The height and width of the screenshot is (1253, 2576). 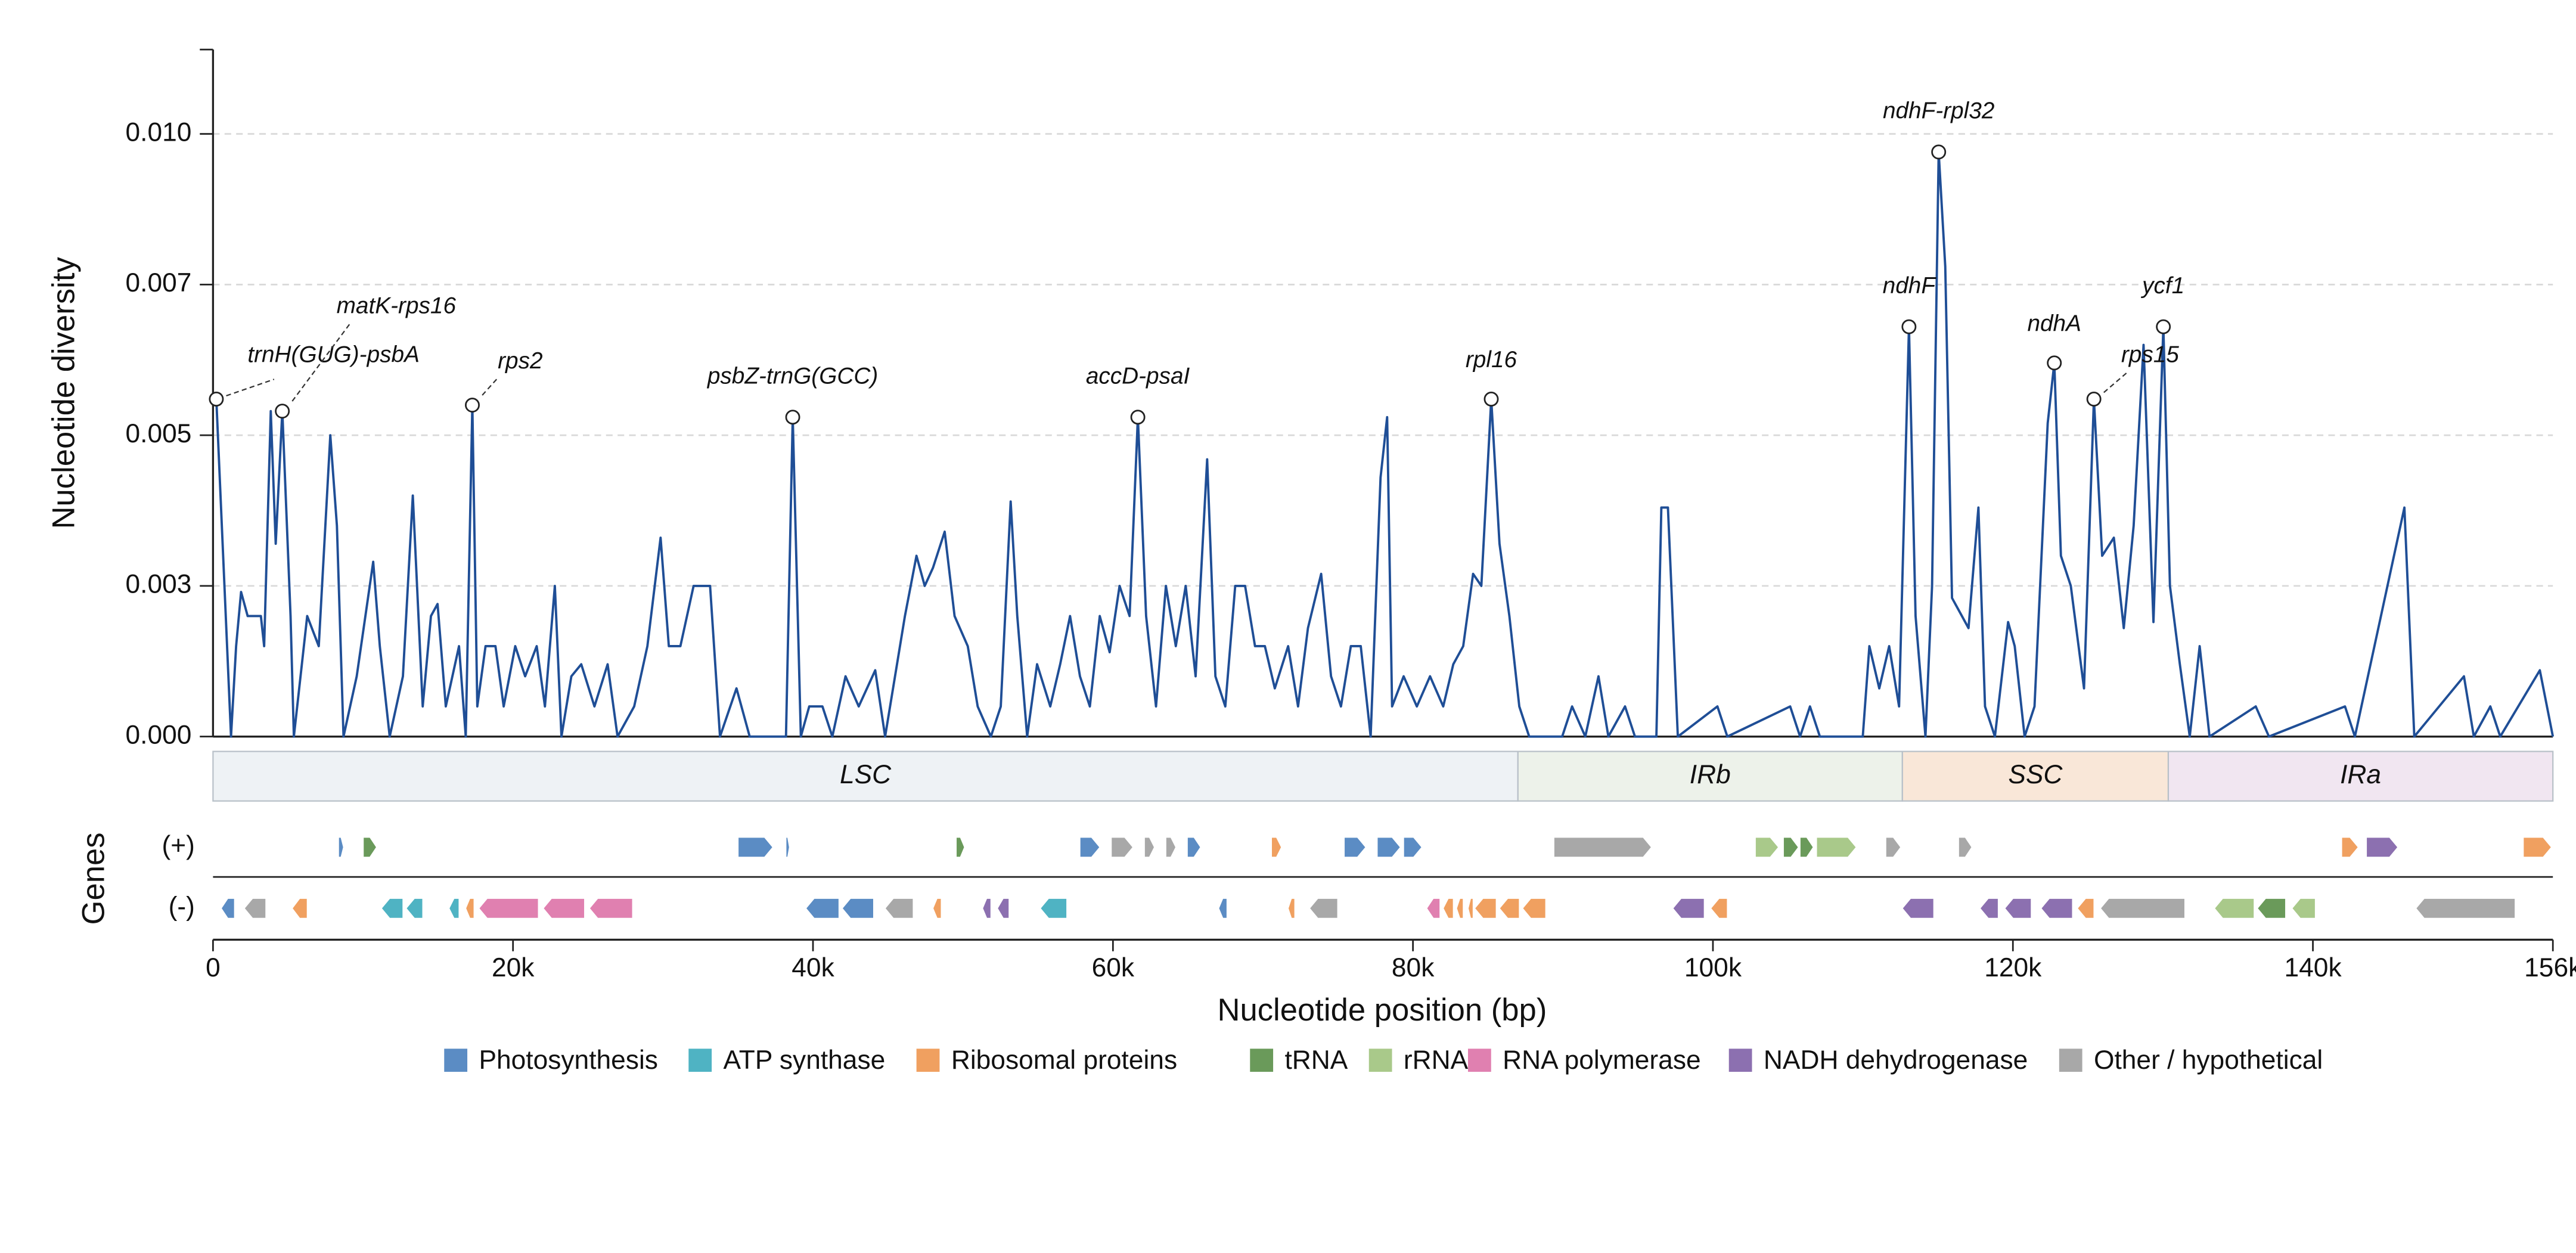 I want to click on x-tick-label: 20k, so click(x=513, y=967).